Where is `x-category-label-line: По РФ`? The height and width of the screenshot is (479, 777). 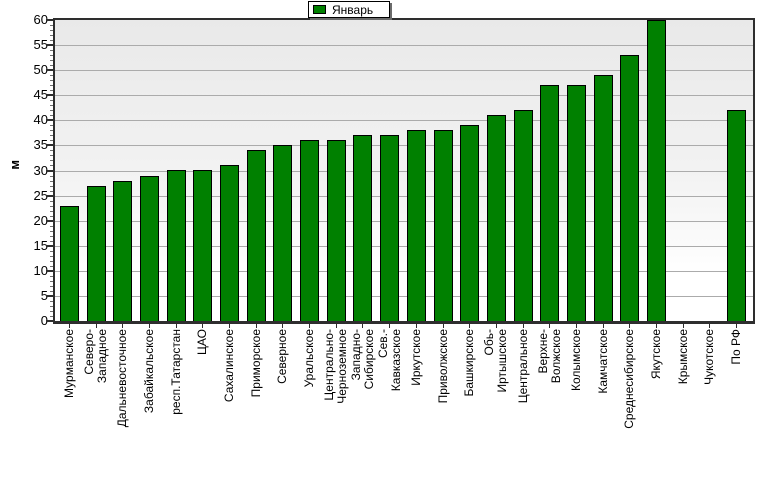
x-category-label-line: По РФ is located at coordinates (736, 347).